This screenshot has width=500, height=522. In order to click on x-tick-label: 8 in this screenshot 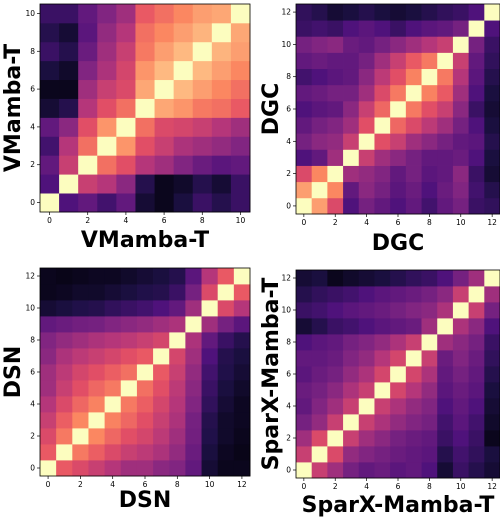, I will do `click(202, 220)`.